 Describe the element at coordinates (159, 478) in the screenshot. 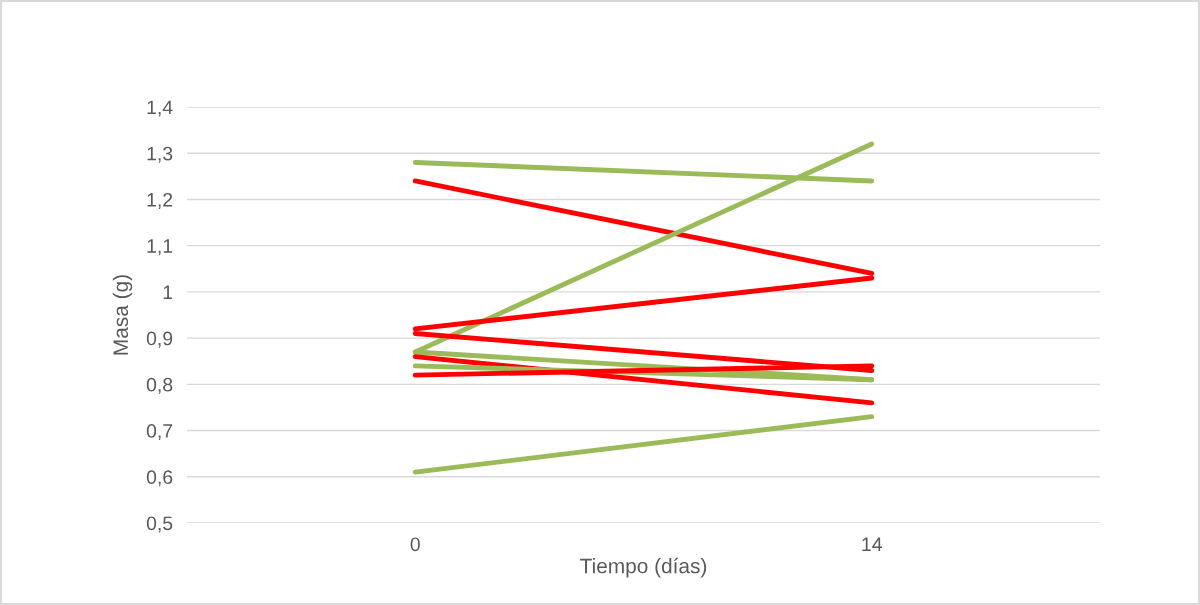

I see `y-tick-label: 0,6` at that location.